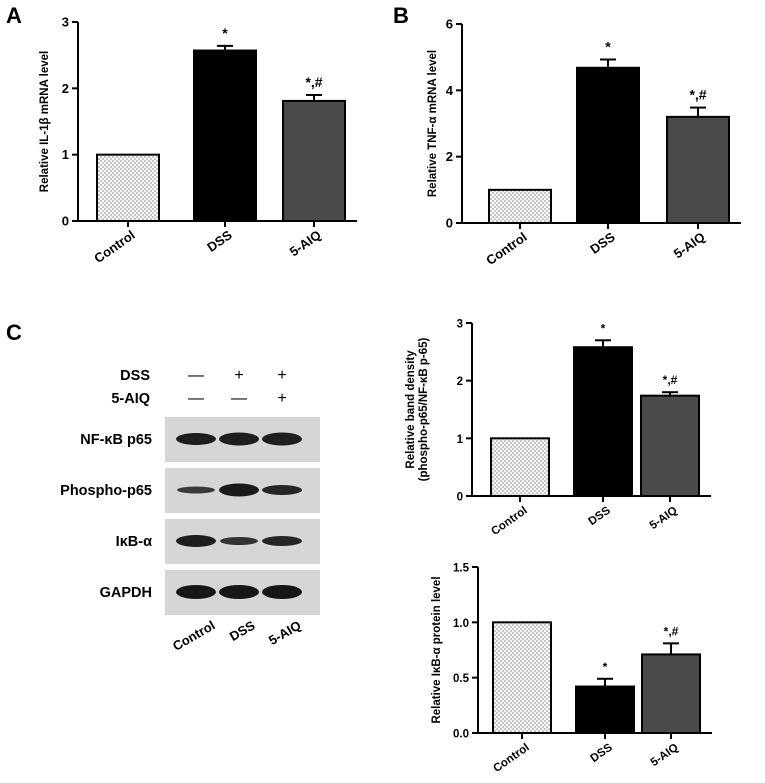  What do you see at coordinates (135, 376) in the screenshot?
I see `treatment-label-dss: DSS` at bounding box center [135, 376].